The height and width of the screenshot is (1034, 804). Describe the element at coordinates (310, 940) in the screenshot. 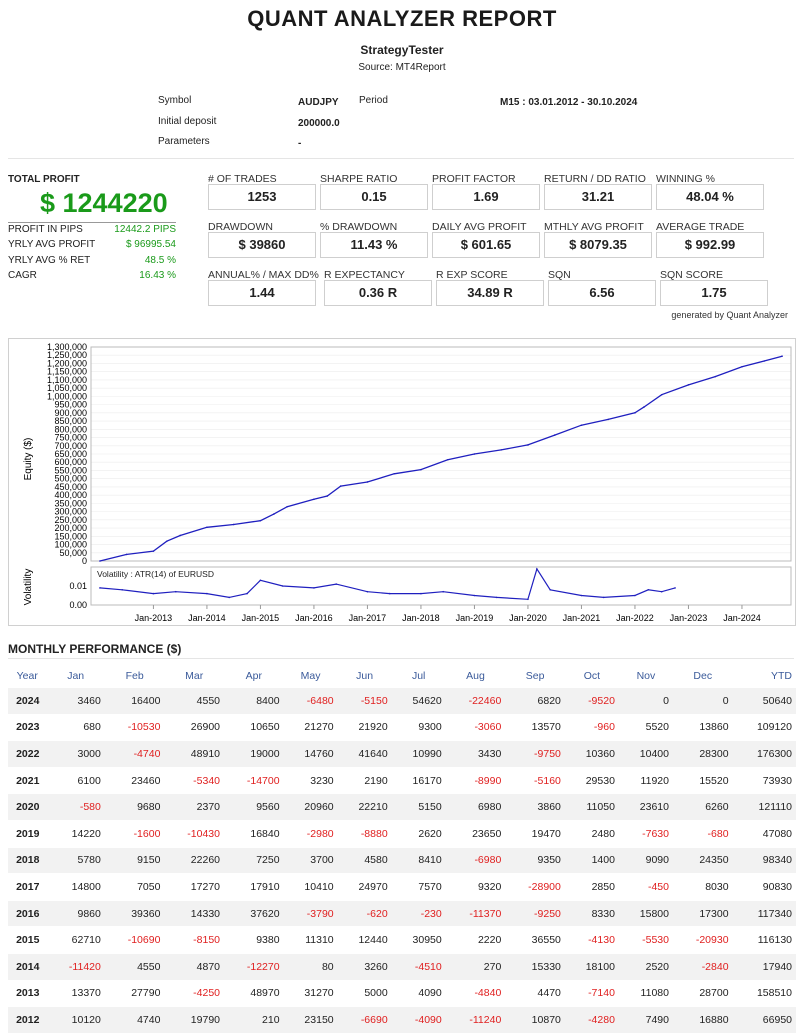

I see `value-cell: 11310` at that location.